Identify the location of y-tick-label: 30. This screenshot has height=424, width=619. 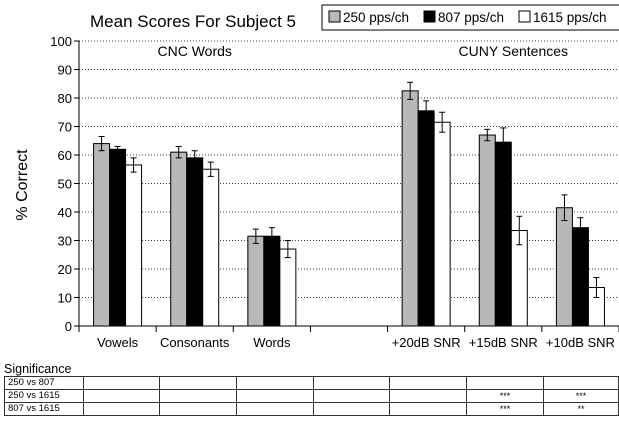
(65, 241).